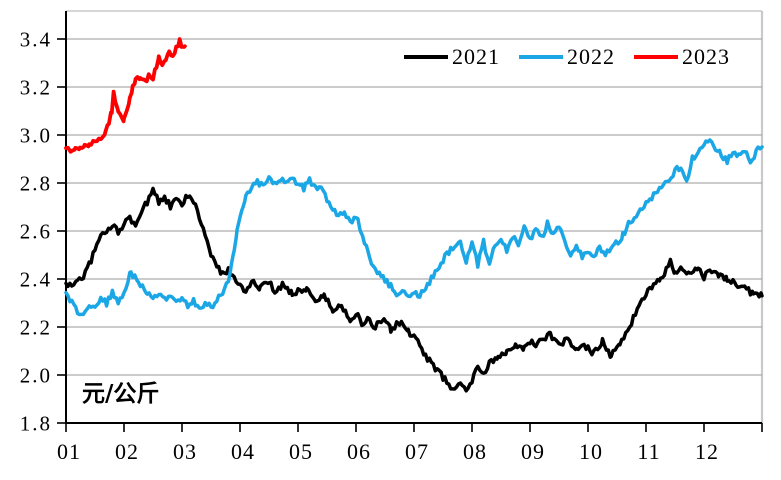 The height and width of the screenshot is (480, 781). Describe the element at coordinates (36, 424) in the screenshot. I see `y-tick-label: 1.8` at that location.